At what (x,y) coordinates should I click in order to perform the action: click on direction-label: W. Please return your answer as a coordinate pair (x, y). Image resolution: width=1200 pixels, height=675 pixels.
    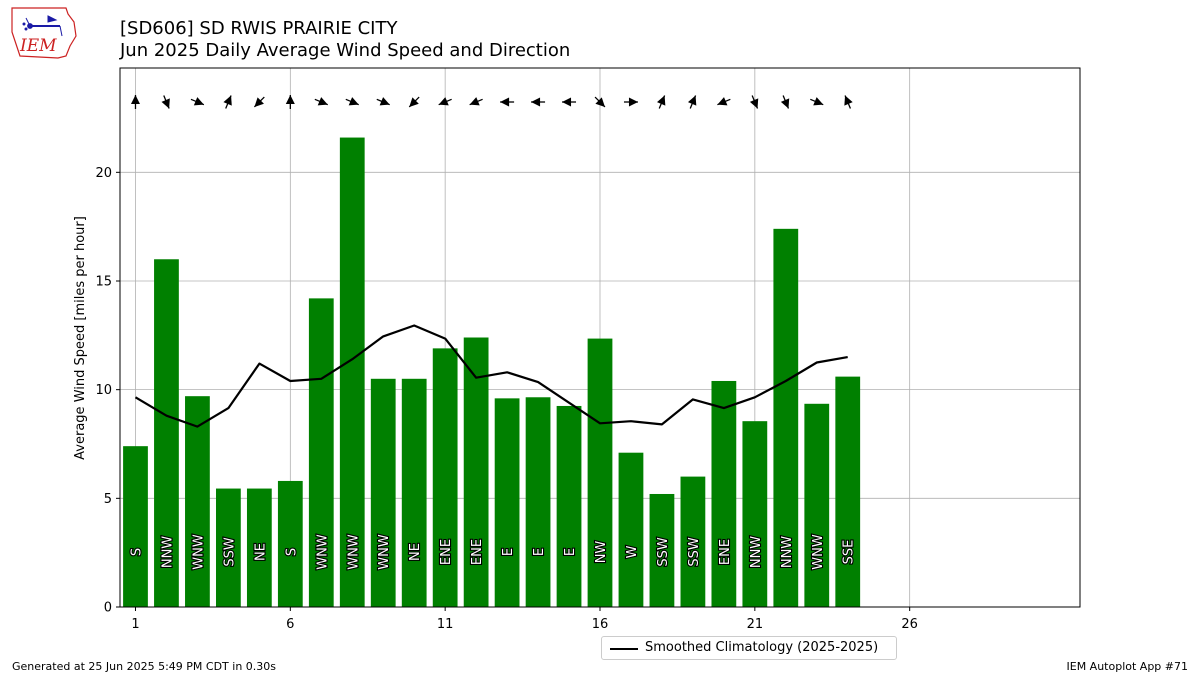
    Looking at the image, I should click on (632, 551).